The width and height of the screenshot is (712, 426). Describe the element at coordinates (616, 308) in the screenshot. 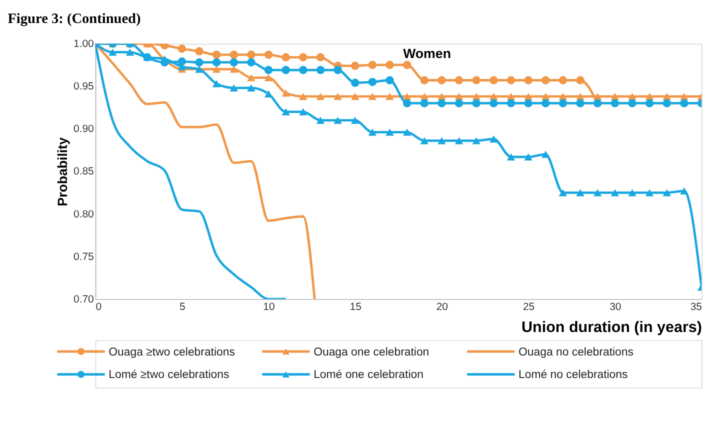

I see `x-tick-label: 30` at that location.